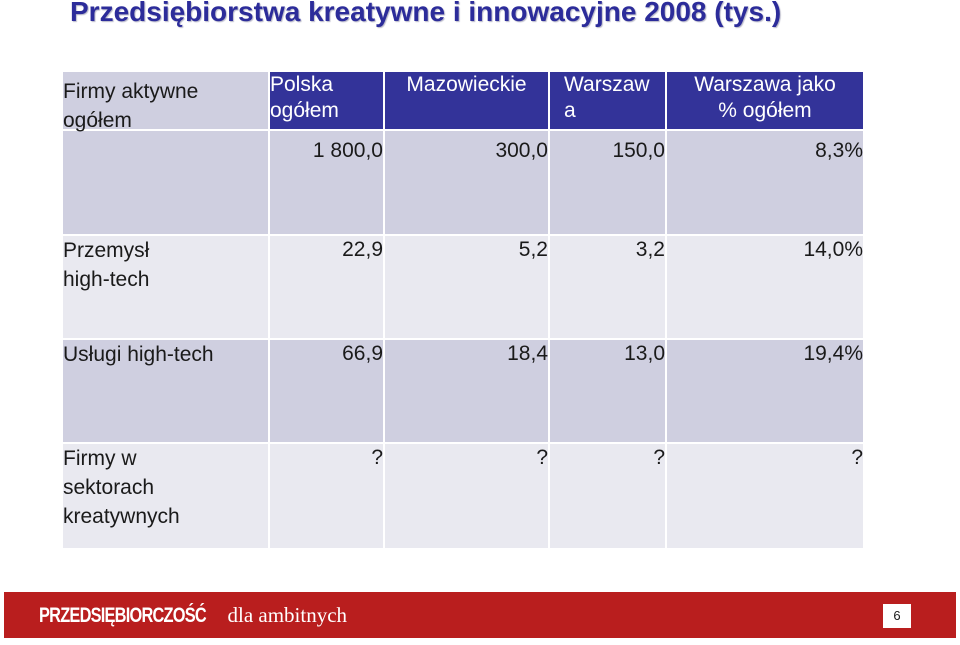 Image resolution: width=960 pixels, height=645 pixels. What do you see at coordinates (123, 615) in the screenshot?
I see `footer-brand: PRZEDSIĘBIORCZOŚĆ` at bounding box center [123, 615].